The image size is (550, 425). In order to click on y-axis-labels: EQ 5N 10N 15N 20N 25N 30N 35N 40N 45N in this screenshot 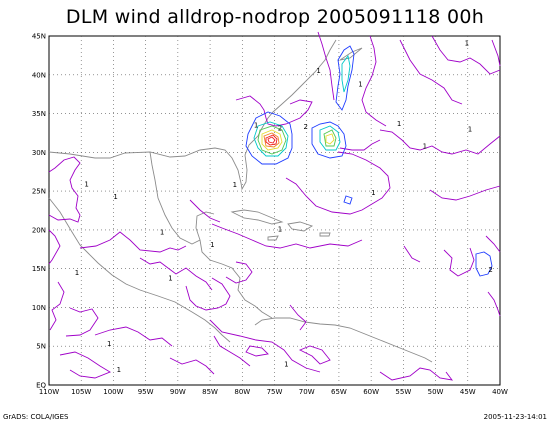, I will do `click(39, 211)`.